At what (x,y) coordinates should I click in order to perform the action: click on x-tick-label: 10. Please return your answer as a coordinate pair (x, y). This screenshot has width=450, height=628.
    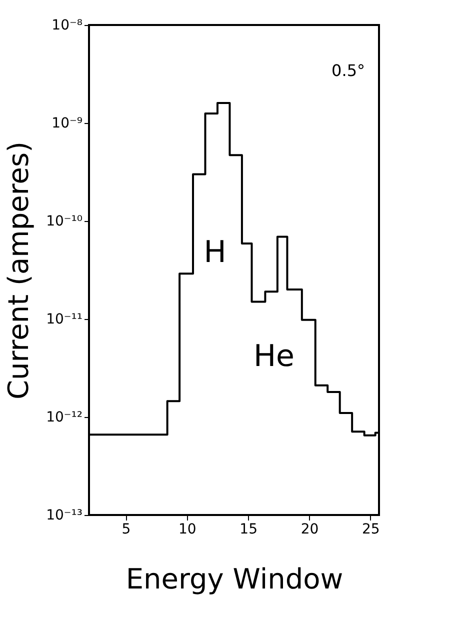
    Looking at the image, I should click on (187, 530).